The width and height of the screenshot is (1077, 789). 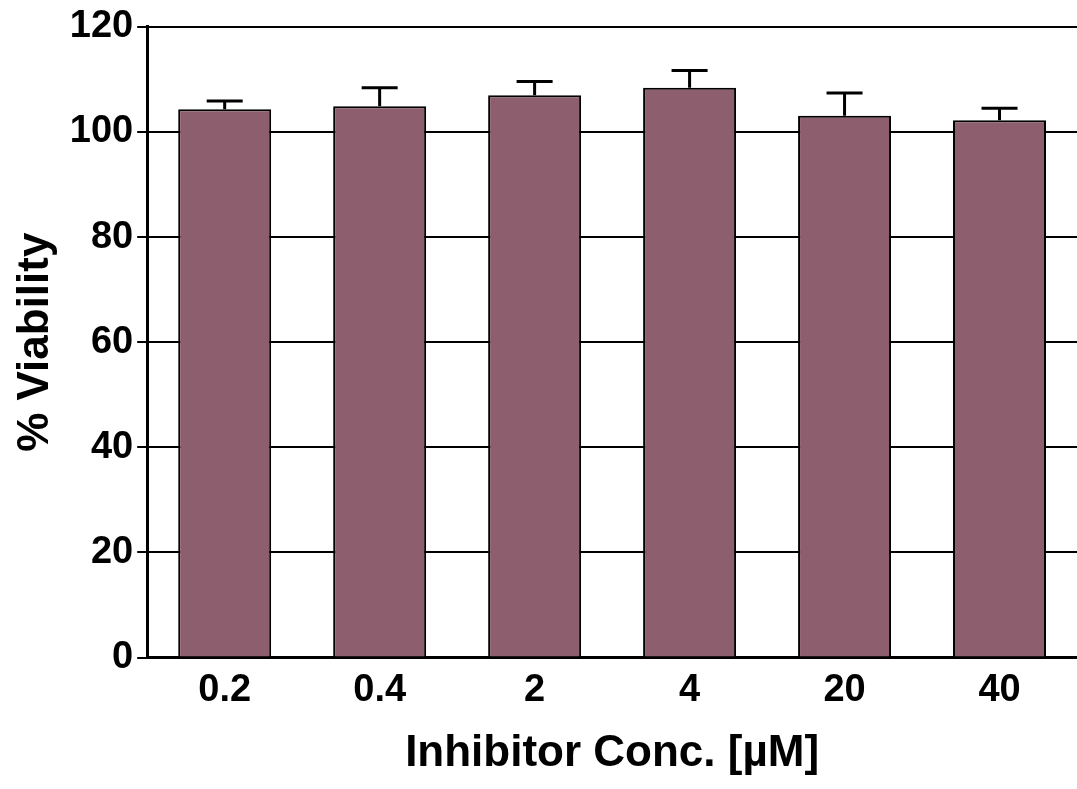 I want to click on y-tick-label: 0, so click(x=123, y=655).